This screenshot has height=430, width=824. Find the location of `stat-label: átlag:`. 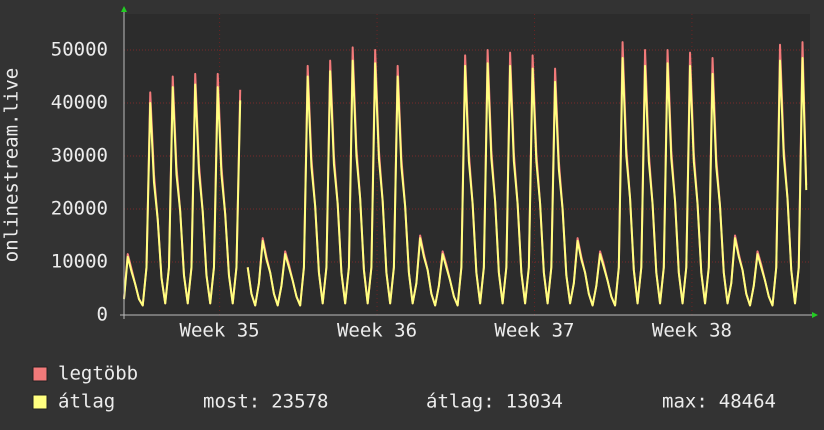

stat-label: átlag: is located at coordinates (460, 402).